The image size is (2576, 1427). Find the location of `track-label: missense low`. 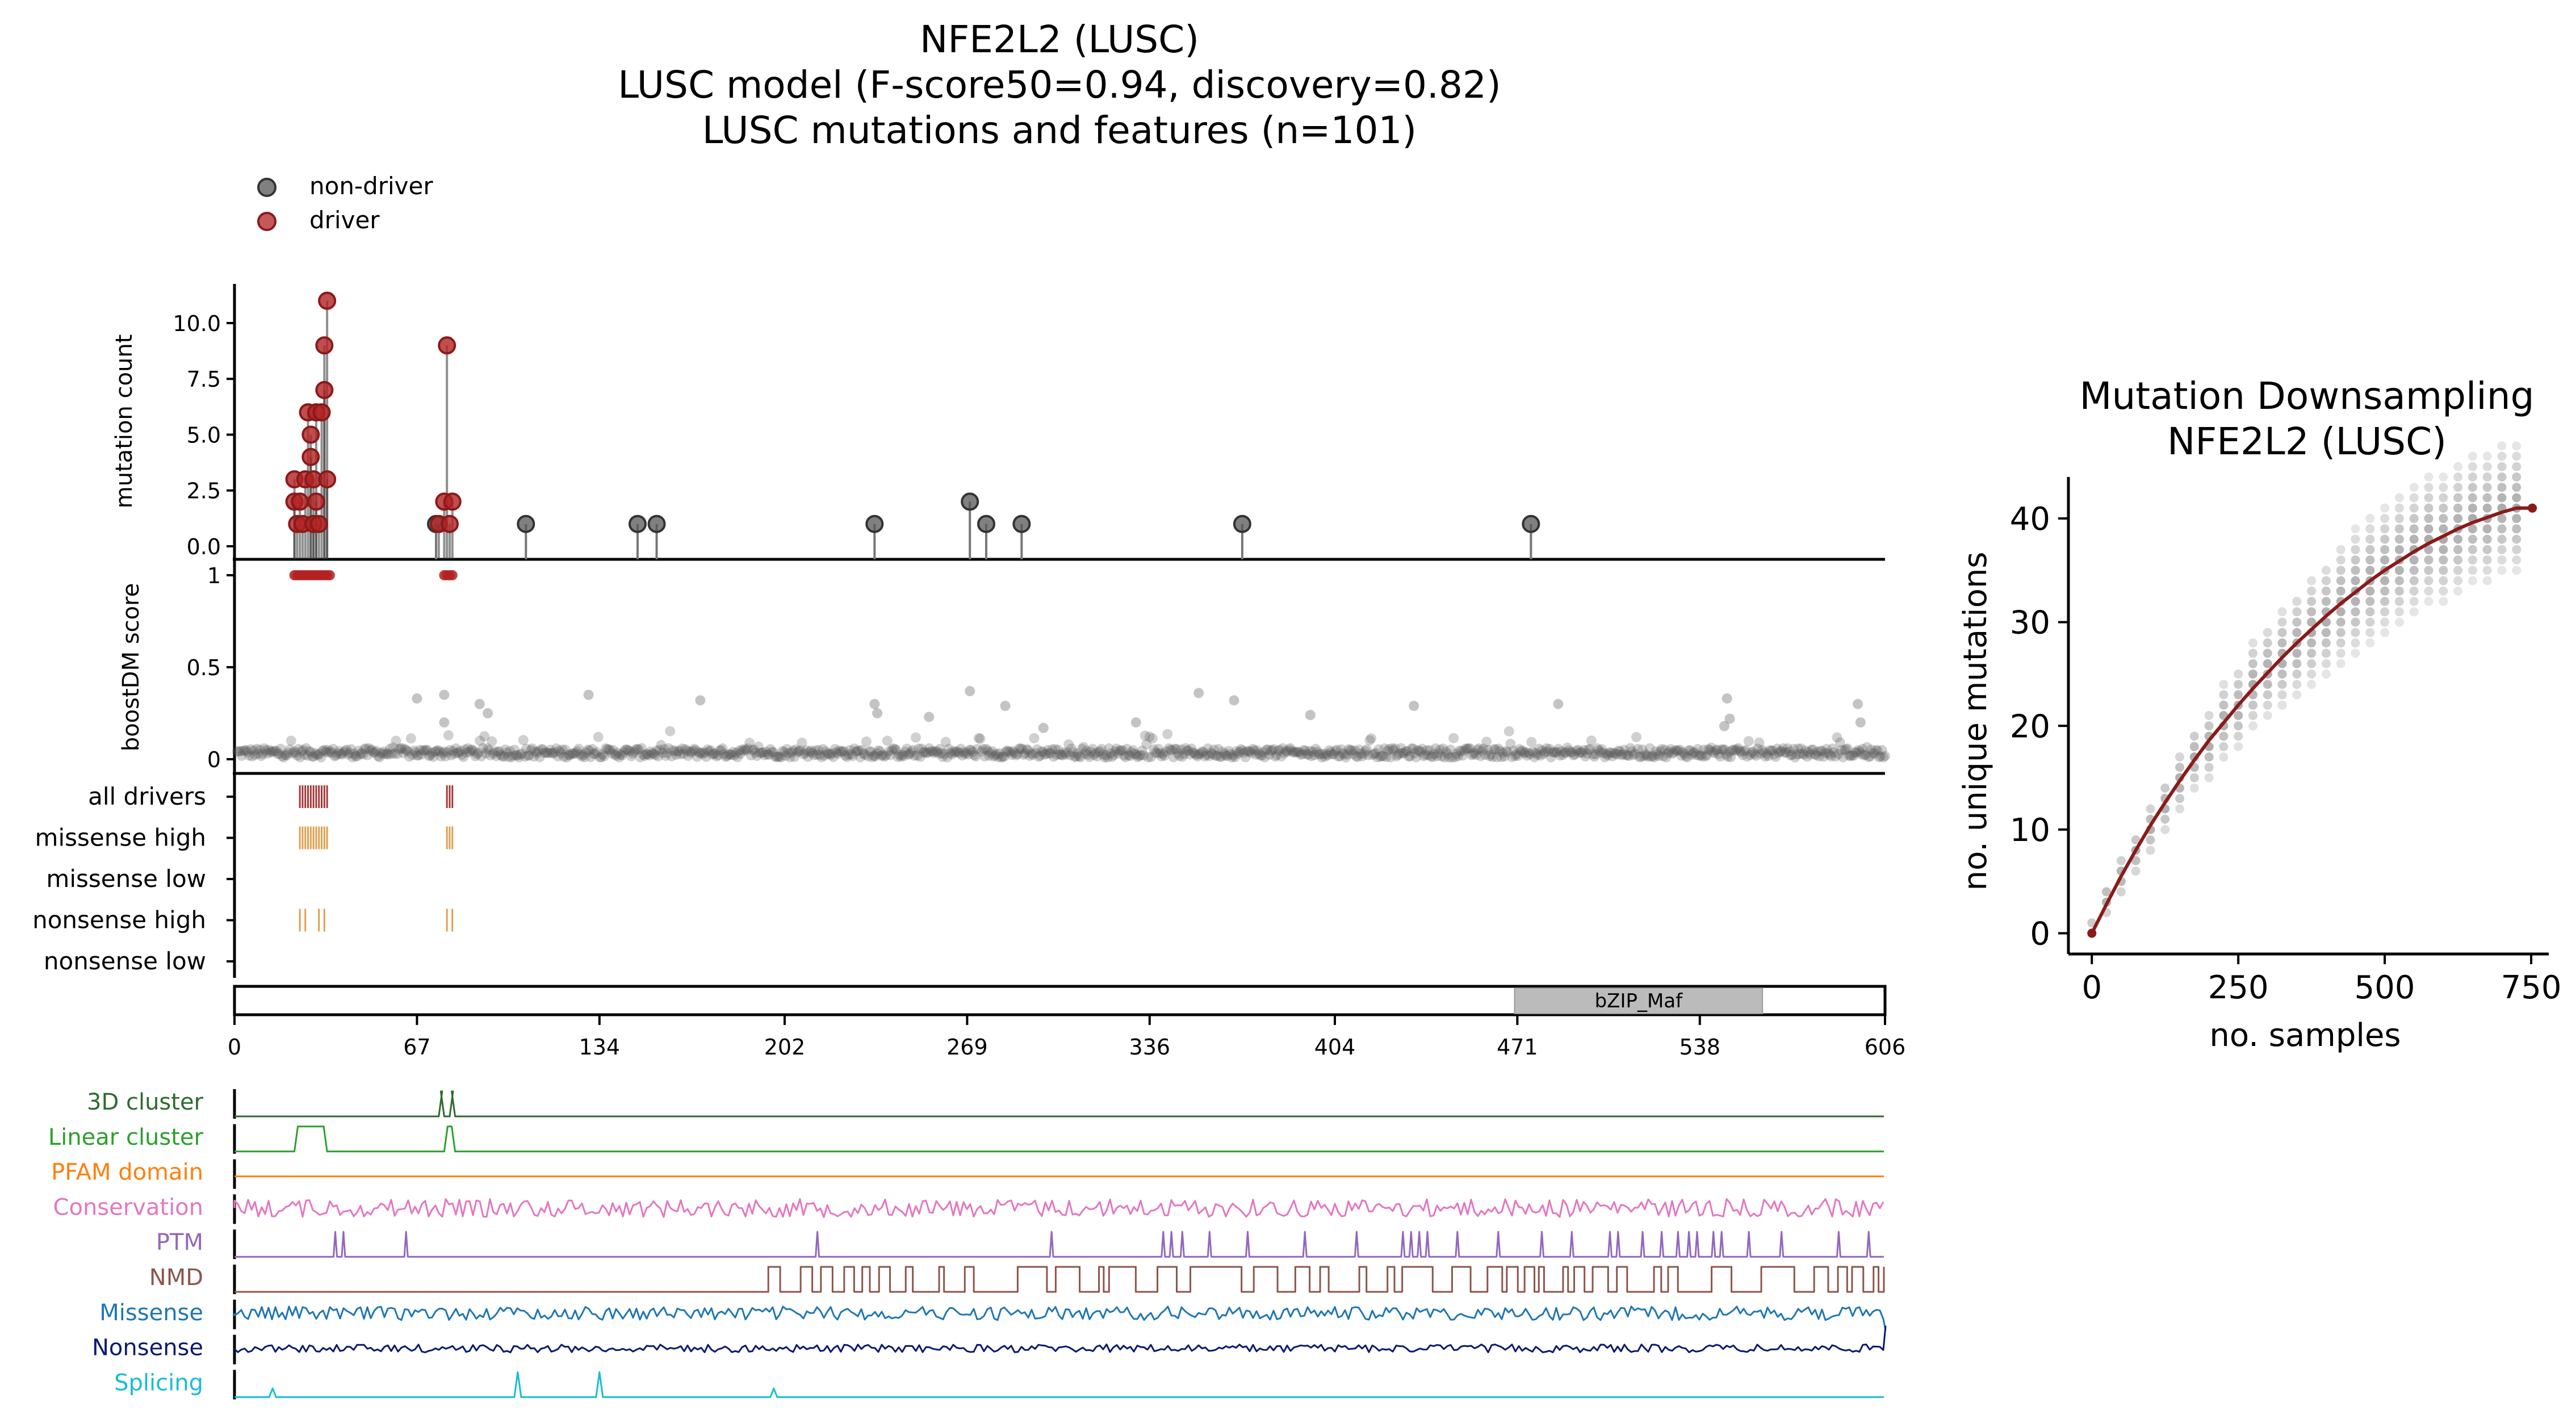

track-label: missense low is located at coordinates (126, 879).